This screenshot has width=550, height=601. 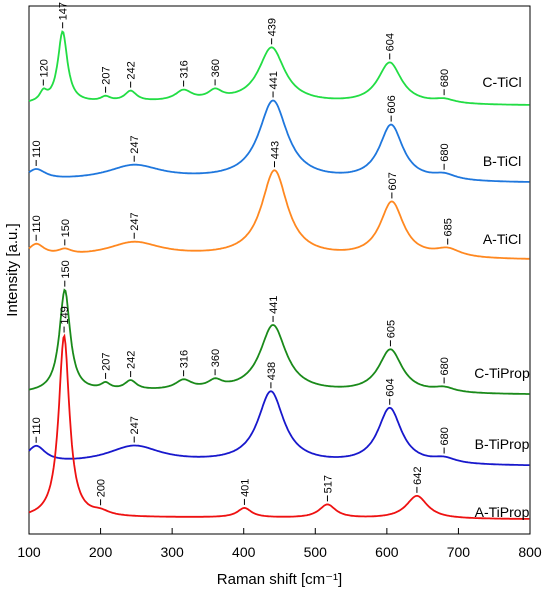 What do you see at coordinates (279, 214) in the screenshot?
I see `series-line-a-ticl` at bounding box center [279, 214].